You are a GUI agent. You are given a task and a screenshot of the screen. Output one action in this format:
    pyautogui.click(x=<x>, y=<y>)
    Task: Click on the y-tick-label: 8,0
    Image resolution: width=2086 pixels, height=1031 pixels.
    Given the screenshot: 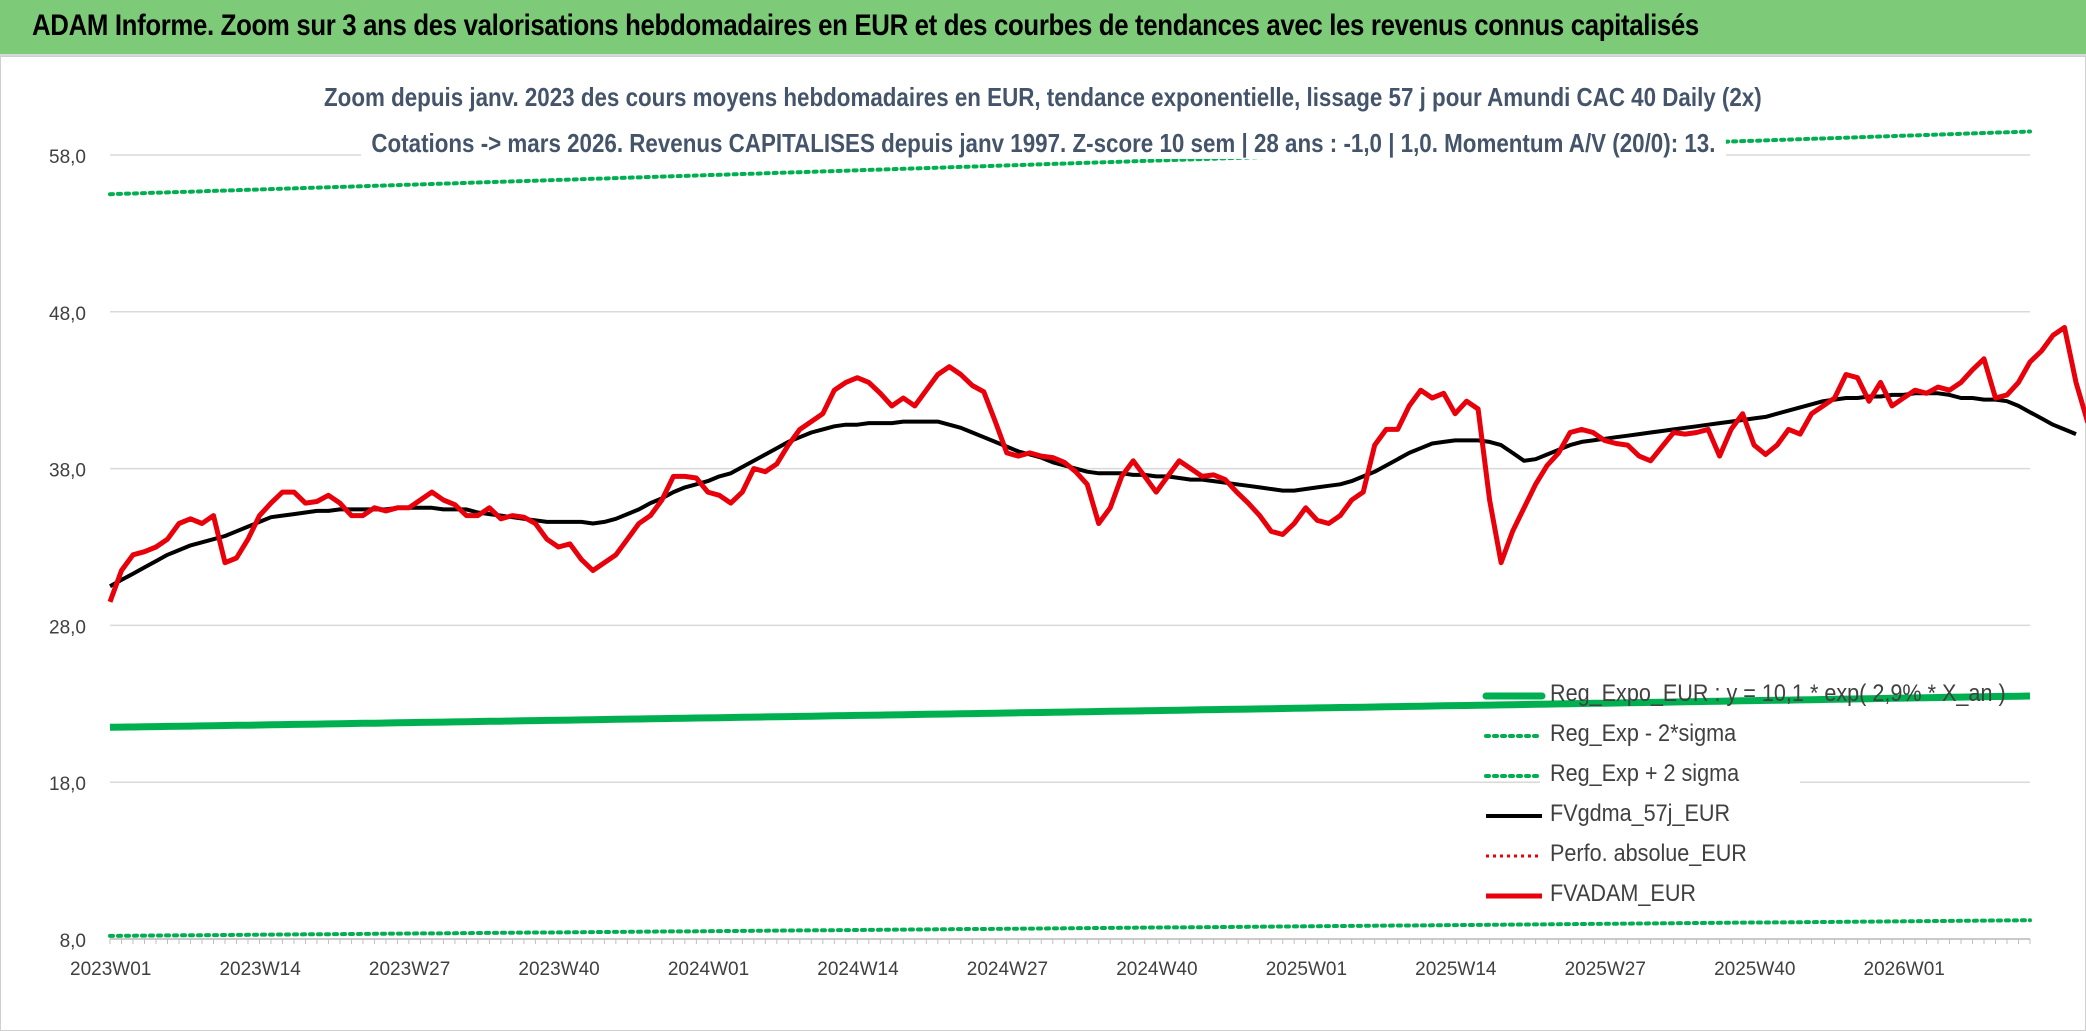 What is the action you would take?
    pyautogui.click(x=73, y=941)
    